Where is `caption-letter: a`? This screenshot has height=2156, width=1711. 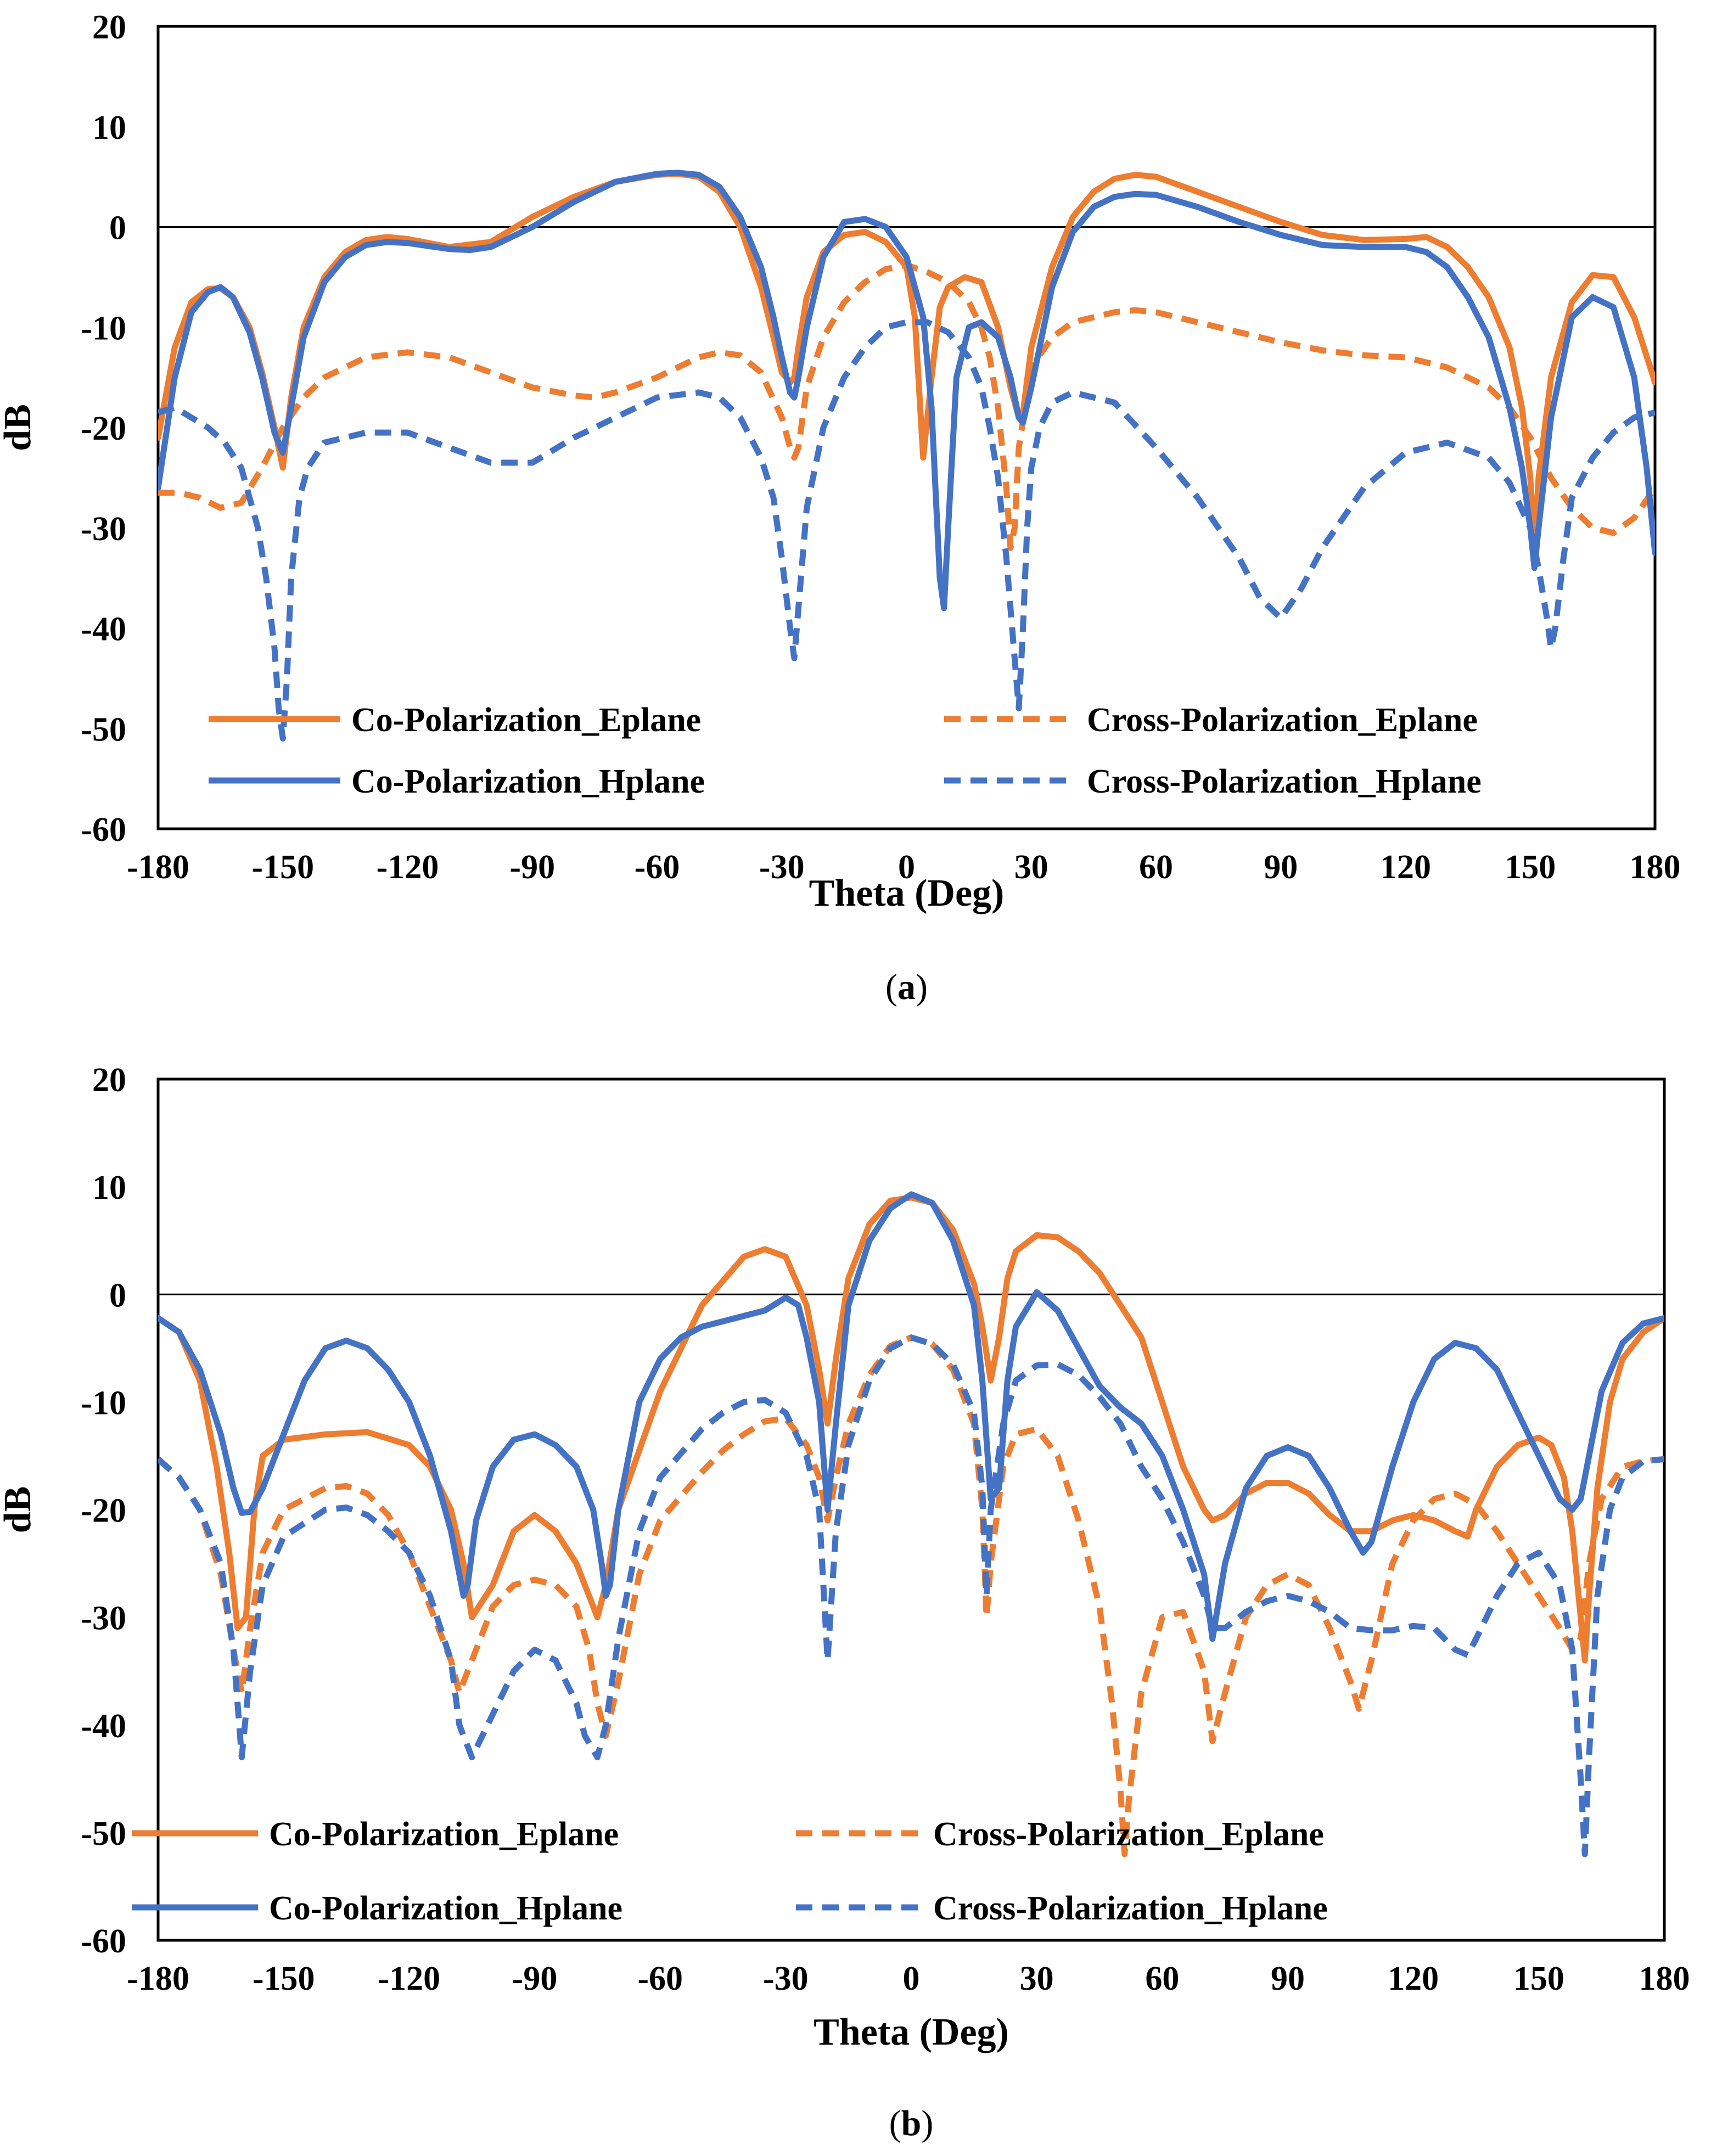
caption-letter: a is located at coordinates (906, 987).